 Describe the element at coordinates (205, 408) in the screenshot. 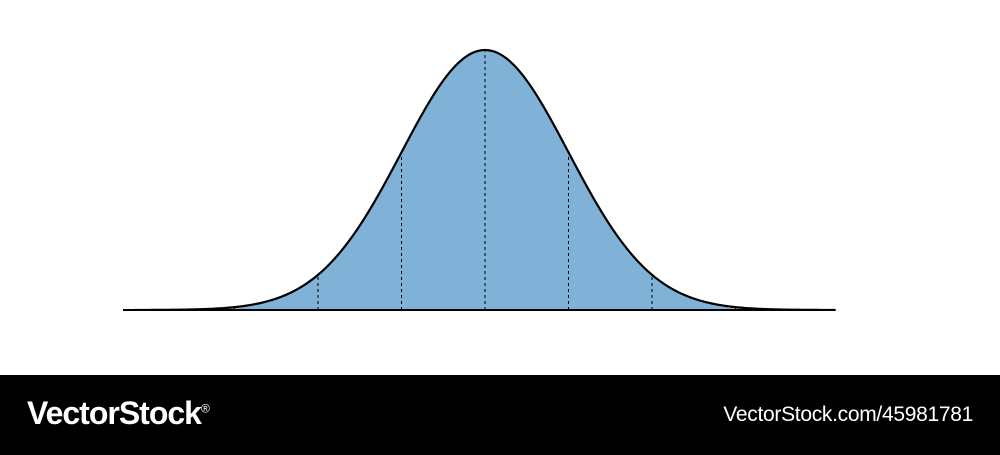

I see `trademark-symbol: ®` at that location.